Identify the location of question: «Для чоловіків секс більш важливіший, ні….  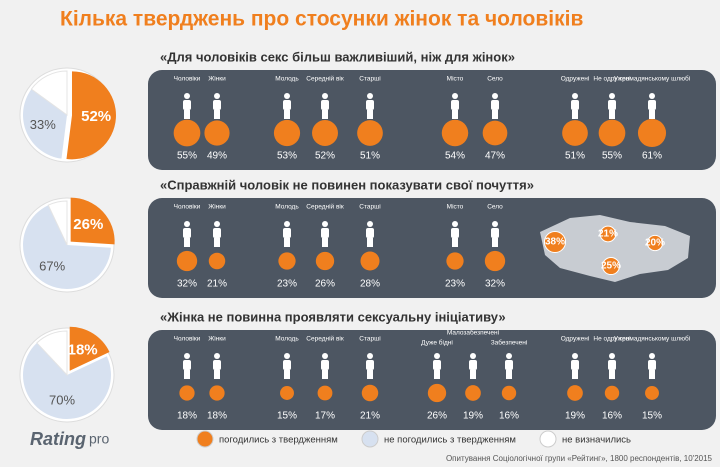
(337, 56).